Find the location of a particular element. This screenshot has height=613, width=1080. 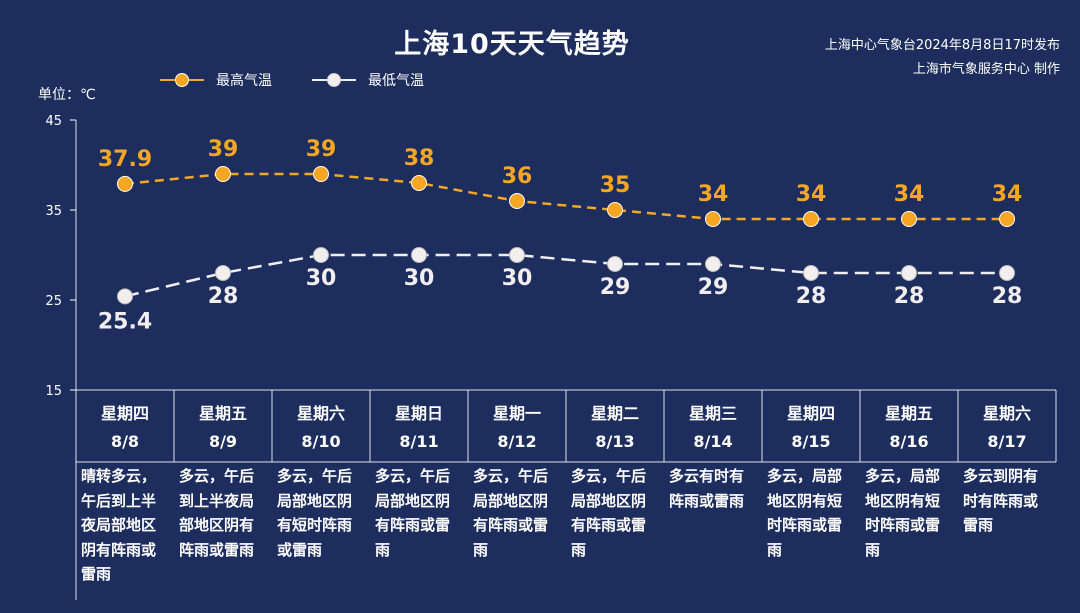

publisher-line-2: 上海市气象服务中心 制作 is located at coordinates (986, 69).